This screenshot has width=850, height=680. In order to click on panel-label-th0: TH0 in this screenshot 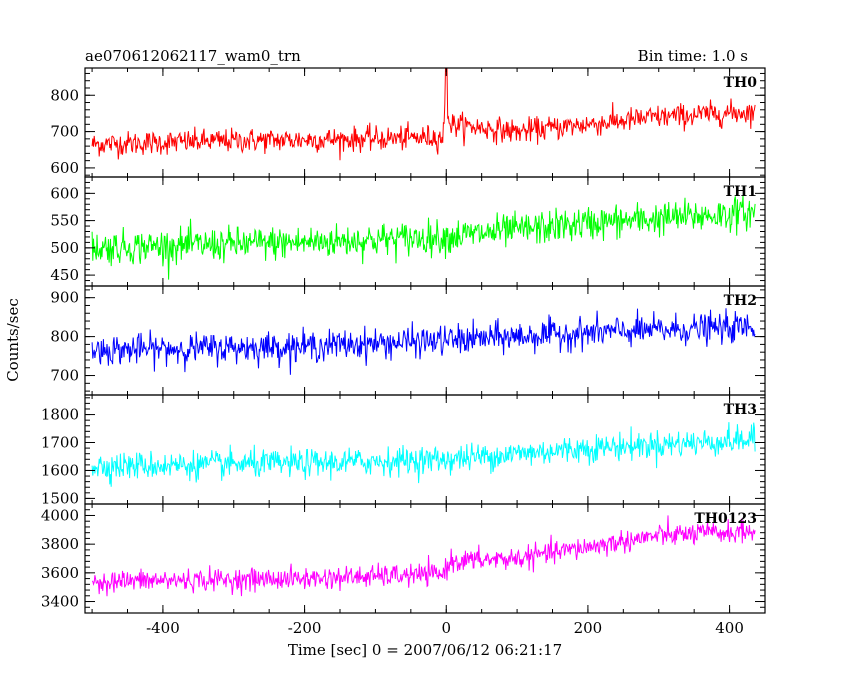, I will do `click(741, 83)`.